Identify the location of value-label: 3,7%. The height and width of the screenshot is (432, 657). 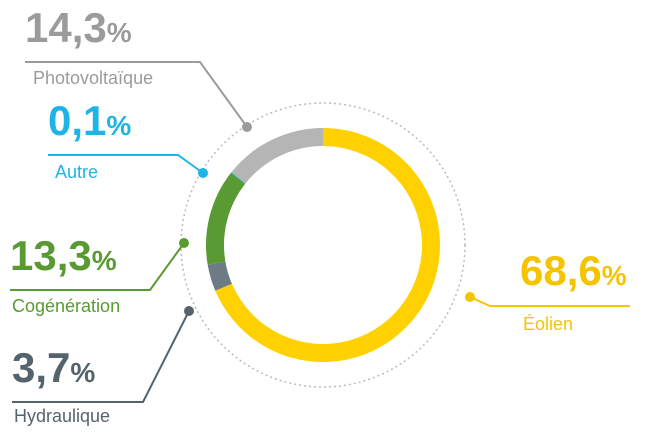
(53, 367).